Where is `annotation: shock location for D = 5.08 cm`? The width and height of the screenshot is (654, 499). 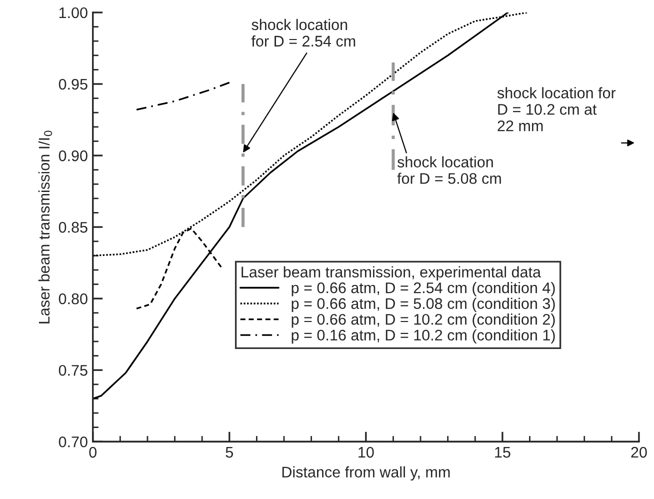 annotation: shock location for D = 5.08 cm is located at coordinates (449, 170).